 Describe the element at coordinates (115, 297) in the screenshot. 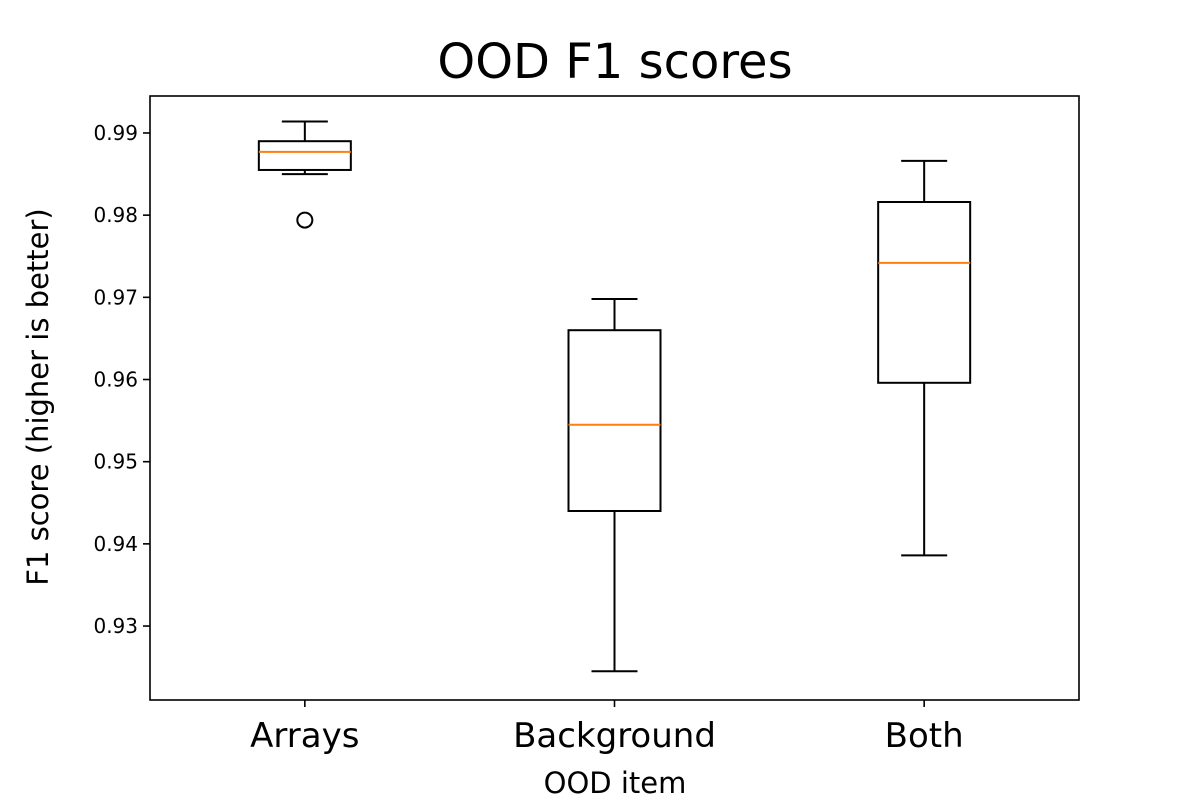

I see `y-tick-label: 0.97` at that location.